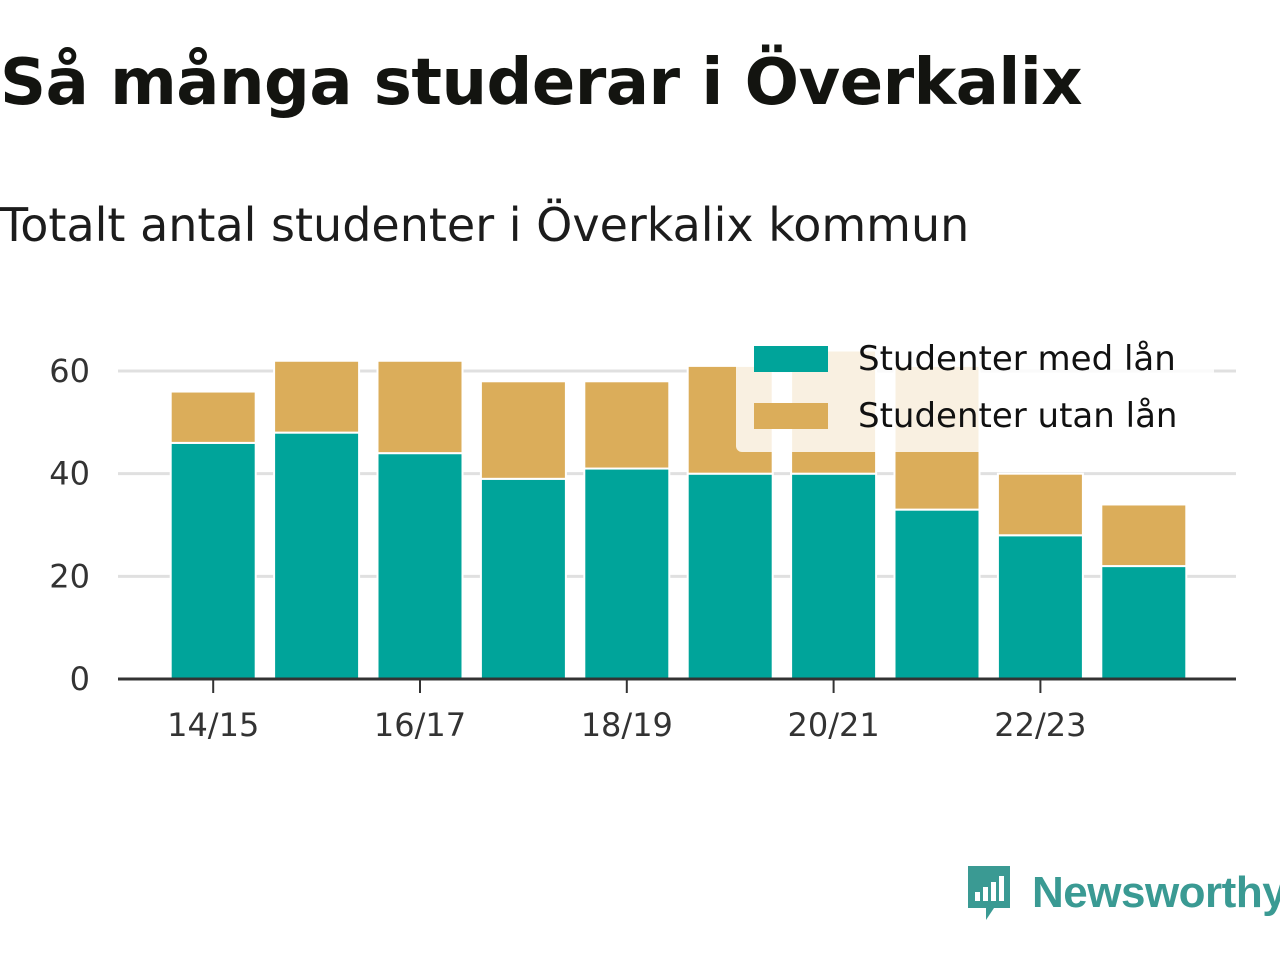 The height and width of the screenshot is (960, 1280). What do you see at coordinates (213, 725) in the screenshot?
I see `x-tick-label: 14/15` at bounding box center [213, 725].